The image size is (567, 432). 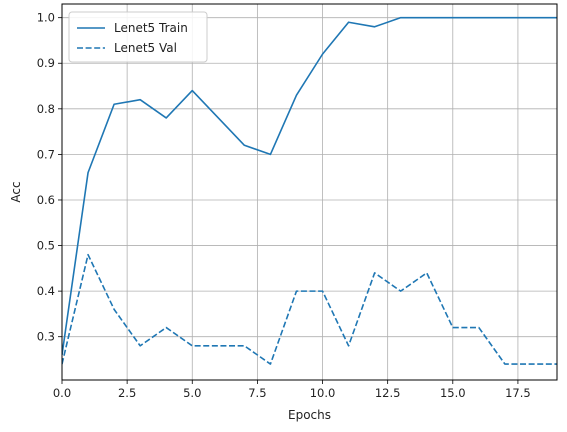 What do you see at coordinates (46, 337) in the screenshot?
I see `y-tick-label: 0.3` at bounding box center [46, 337].